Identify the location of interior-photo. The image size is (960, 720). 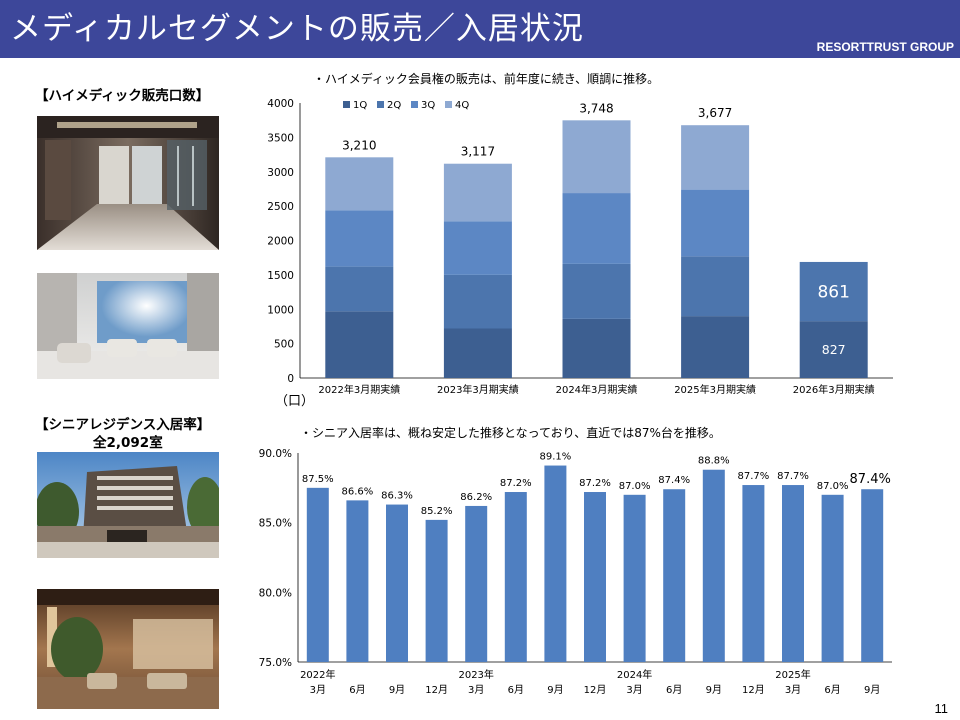
(128, 649).